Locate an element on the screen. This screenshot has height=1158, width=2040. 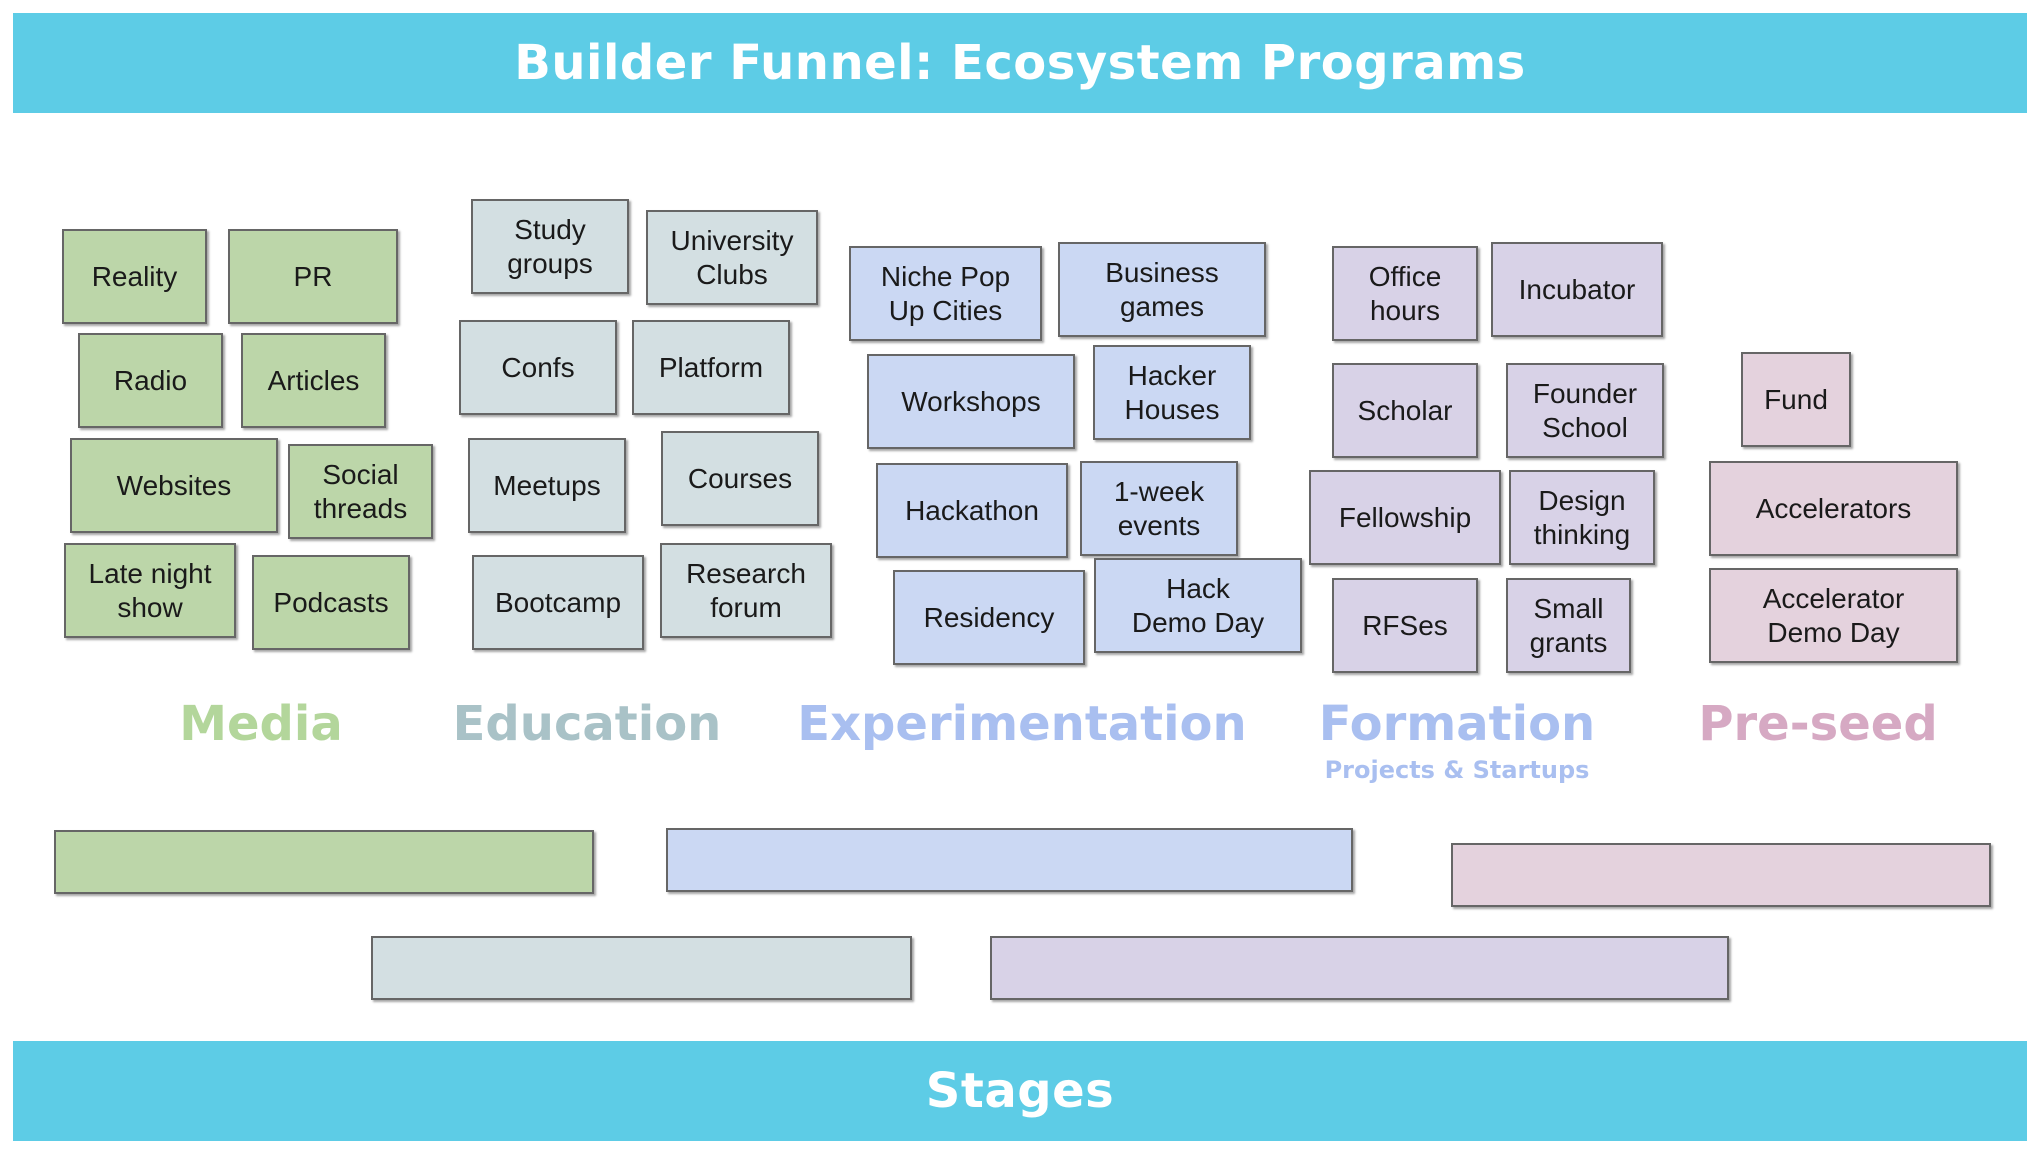
program-card-formation-0: Office hours is located at coordinates (1405, 293).